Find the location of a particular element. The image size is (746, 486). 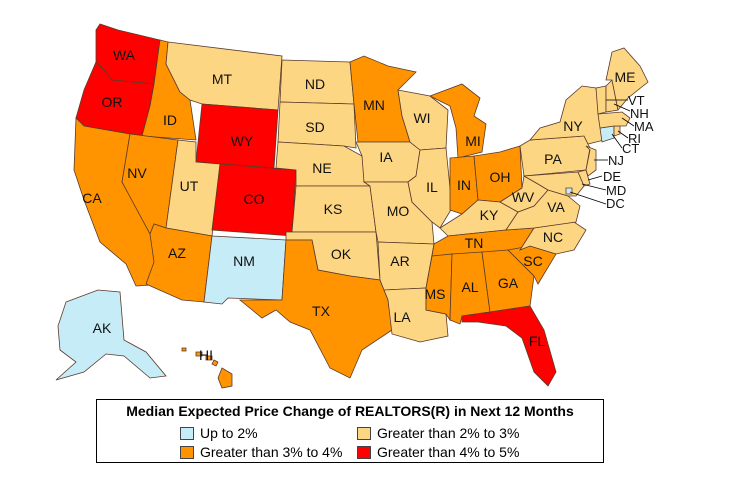

label-NJ: NJ is located at coordinates (616, 160).